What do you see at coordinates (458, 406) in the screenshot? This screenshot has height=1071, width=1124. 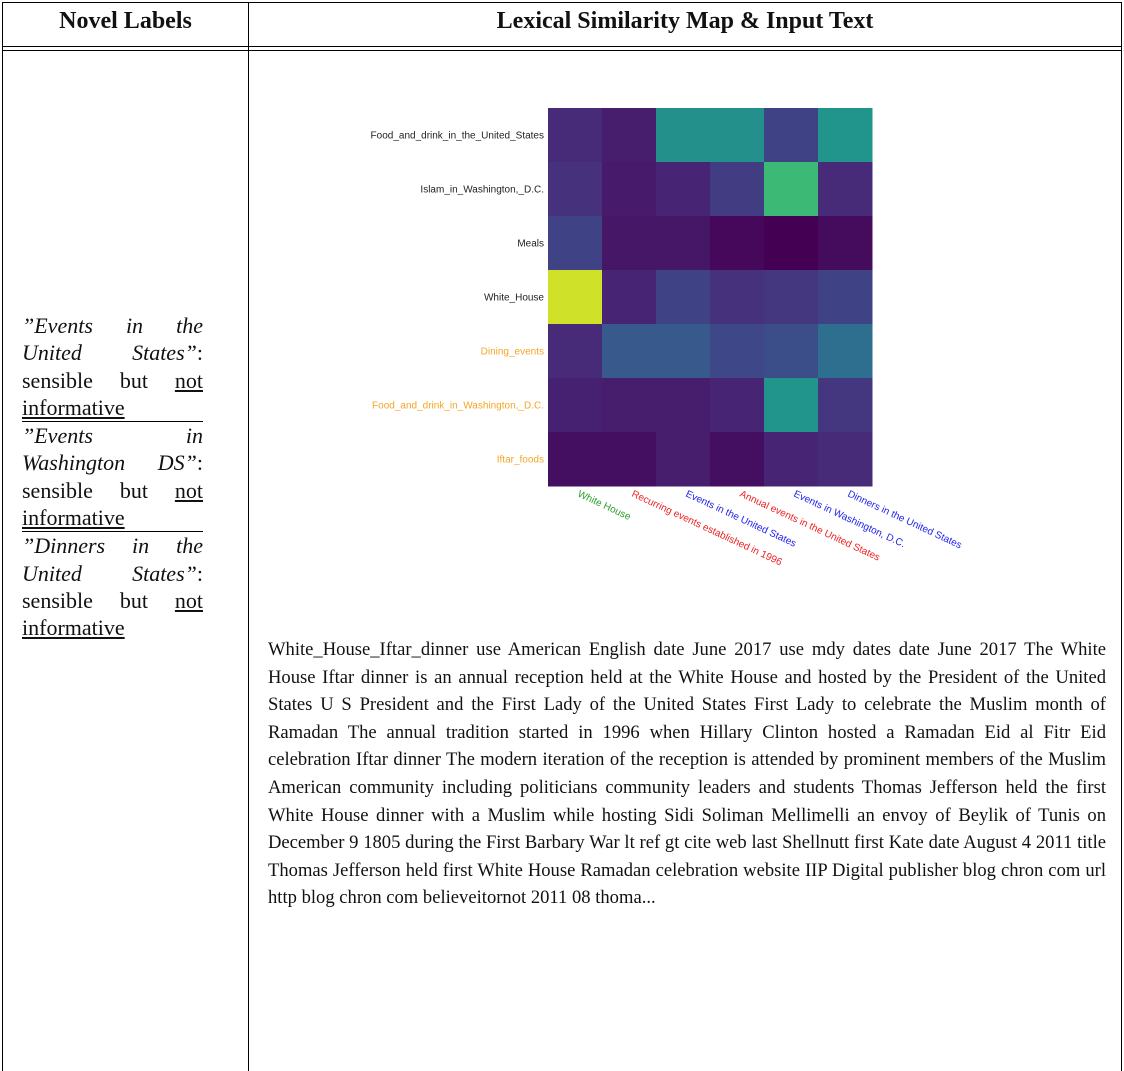 I see `row-label: Food_and_drink_in_Washington,_D.C.` at bounding box center [458, 406].